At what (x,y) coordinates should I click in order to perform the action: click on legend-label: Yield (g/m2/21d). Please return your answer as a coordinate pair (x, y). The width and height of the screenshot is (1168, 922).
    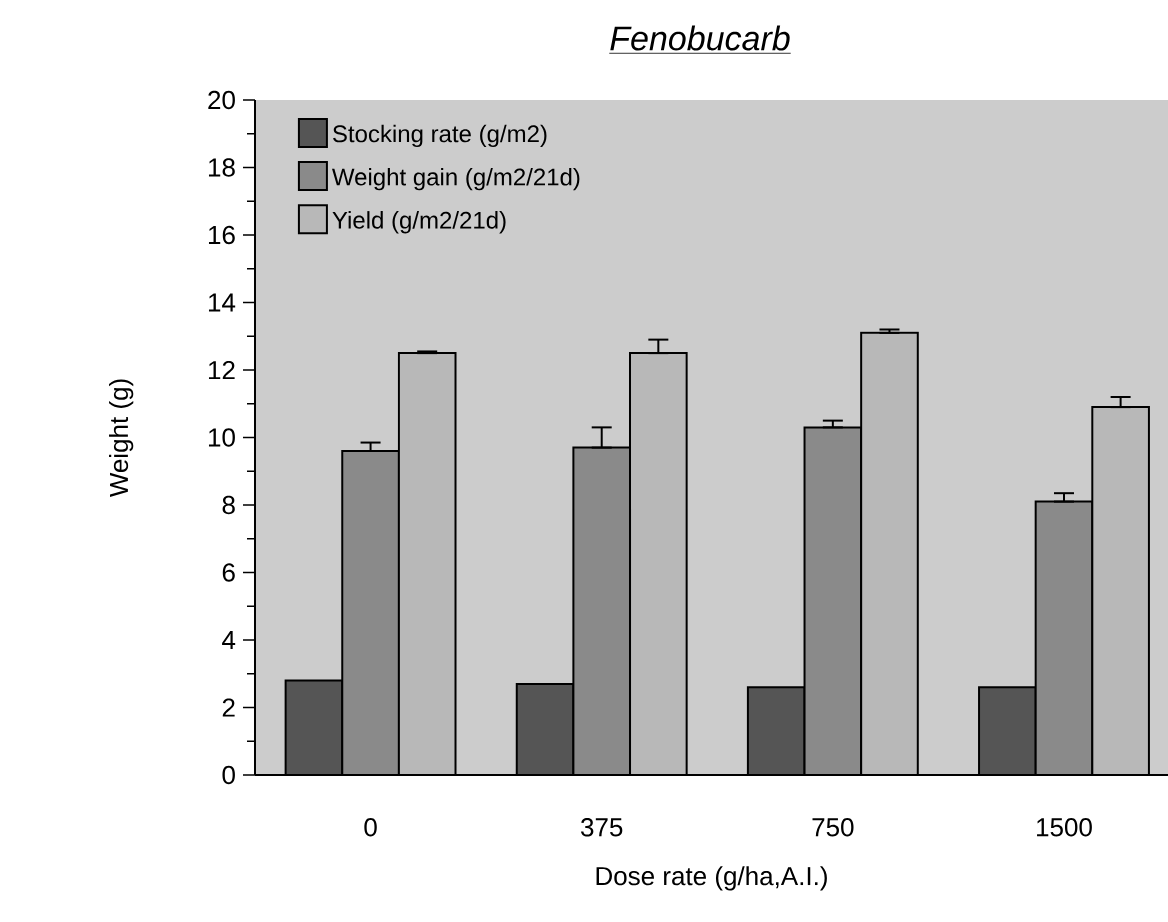
    Looking at the image, I should click on (419, 222).